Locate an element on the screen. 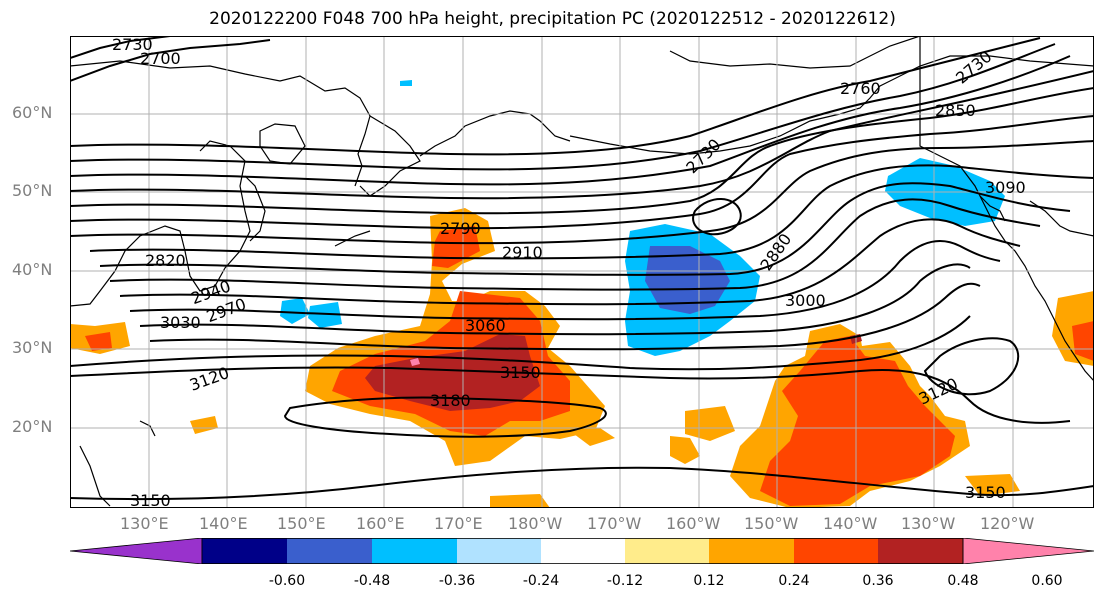 Image resolution: width=1105 pixels, height=601 pixels. colorbar-extend-high is located at coordinates (1028, 551).